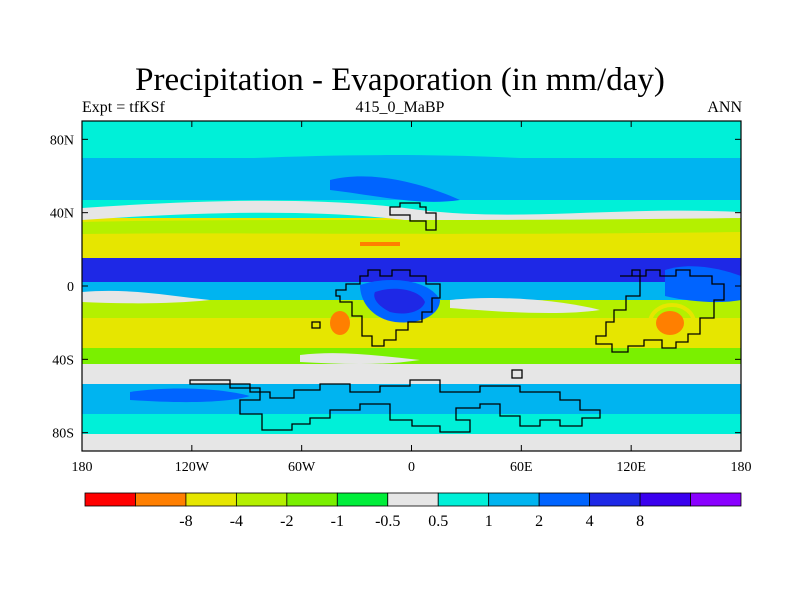 The height and width of the screenshot is (600, 800). I want to click on band-south-midlat, so click(411, 374).